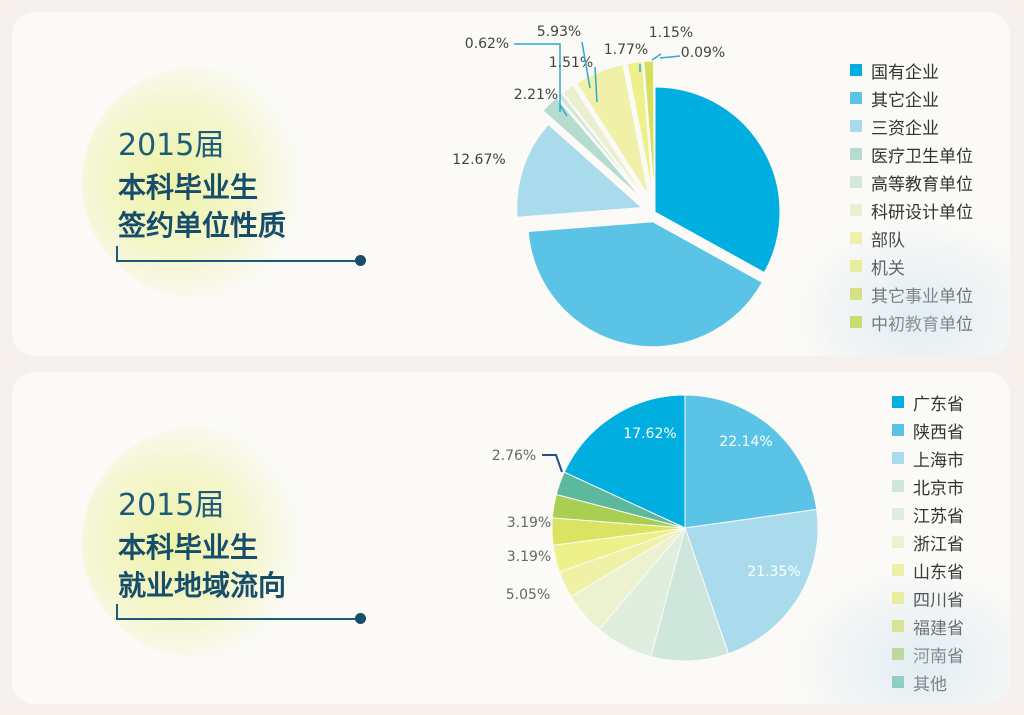 The width and height of the screenshot is (1024, 715). I want to click on legend-item: 福建省, so click(928, 626).